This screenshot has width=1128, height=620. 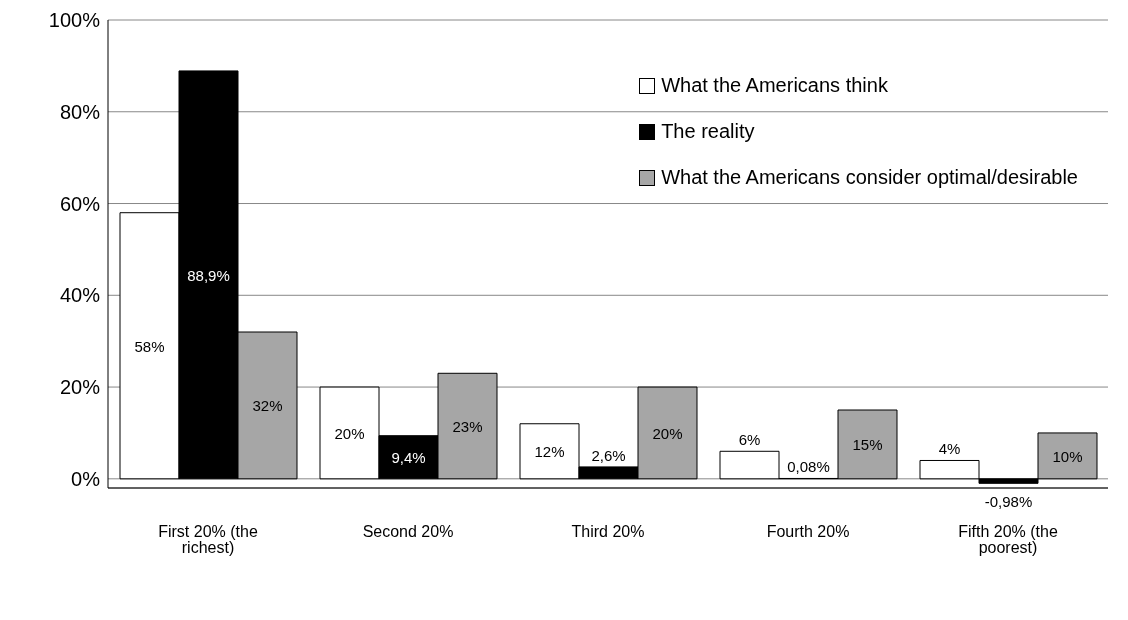 I want to click on x-tick-label: First 20% (the richest), so click(x=208, y=540).